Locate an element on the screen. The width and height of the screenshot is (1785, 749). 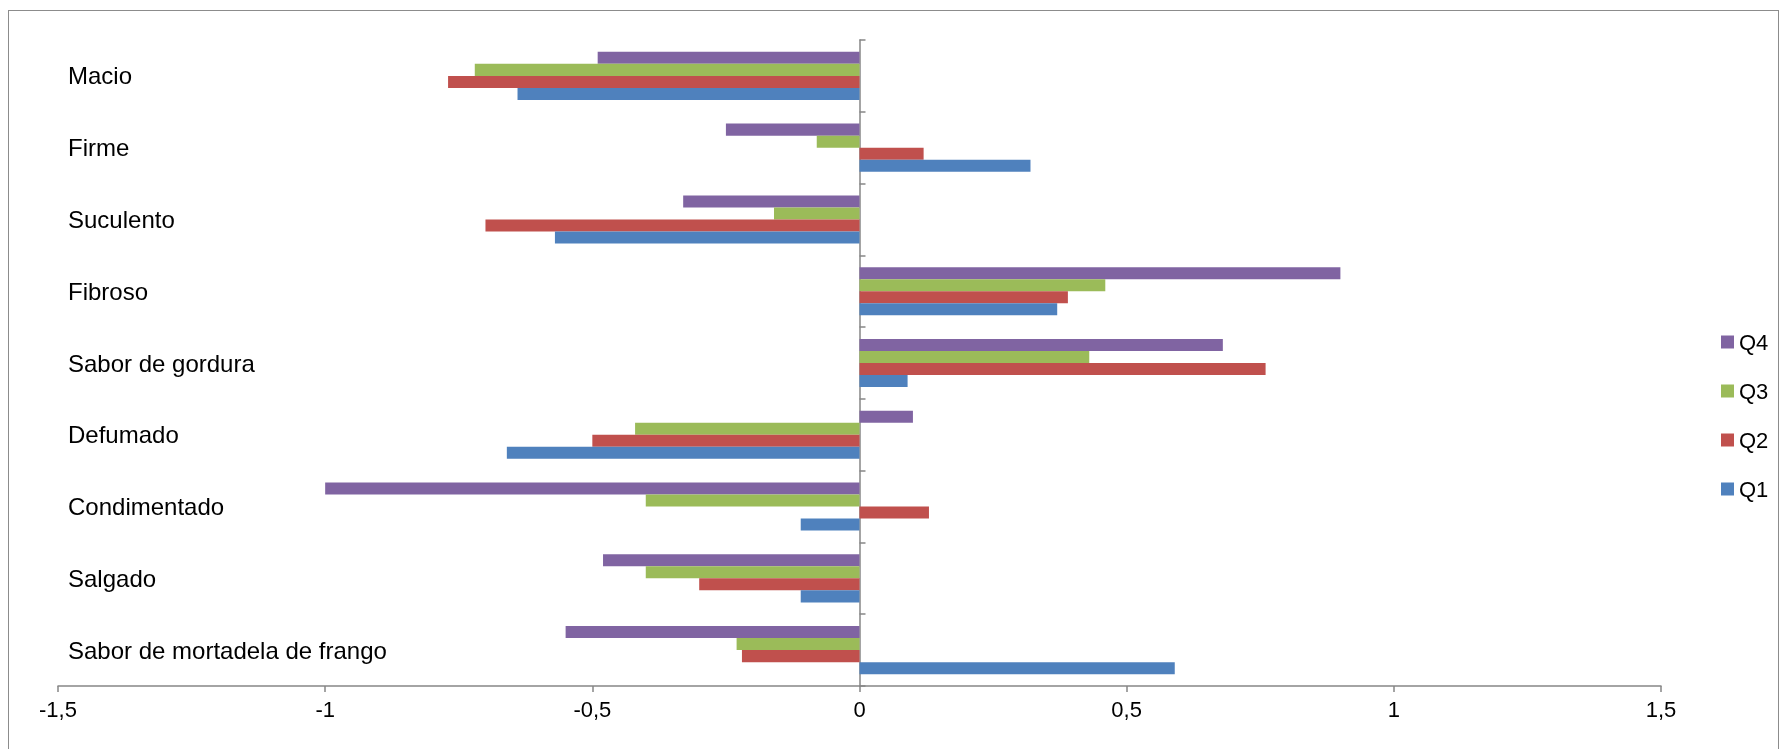
legend-label: Q2 is located at coordinates (1754, 440).